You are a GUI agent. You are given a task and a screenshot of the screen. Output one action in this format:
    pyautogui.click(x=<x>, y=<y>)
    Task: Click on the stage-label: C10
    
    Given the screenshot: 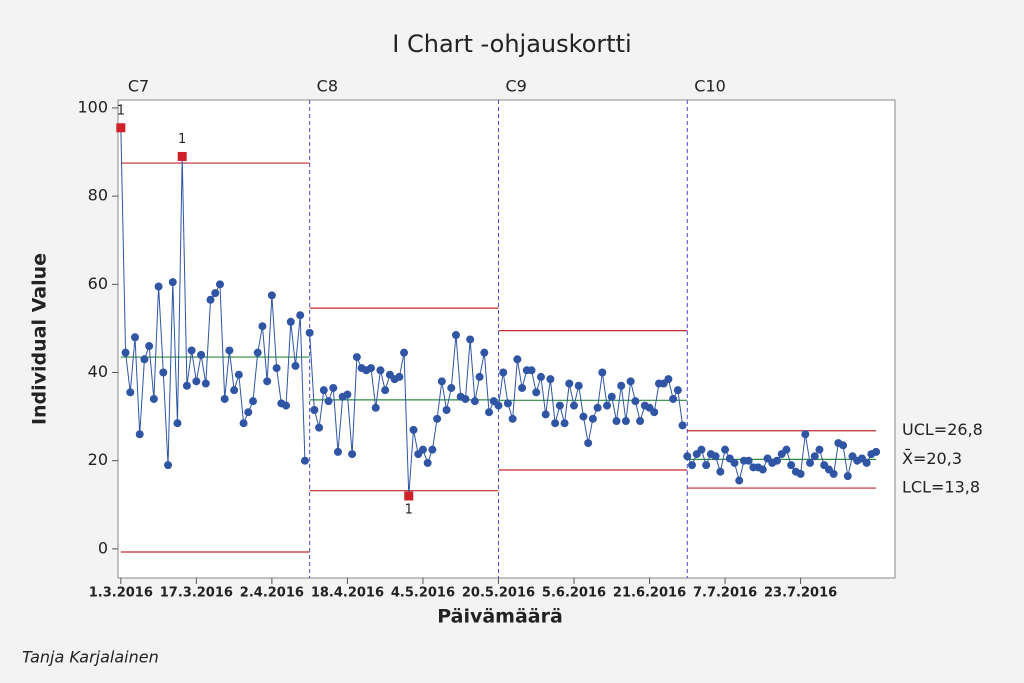 What is the action you would take?
    pyautogui.click(x=710, y=86)
    